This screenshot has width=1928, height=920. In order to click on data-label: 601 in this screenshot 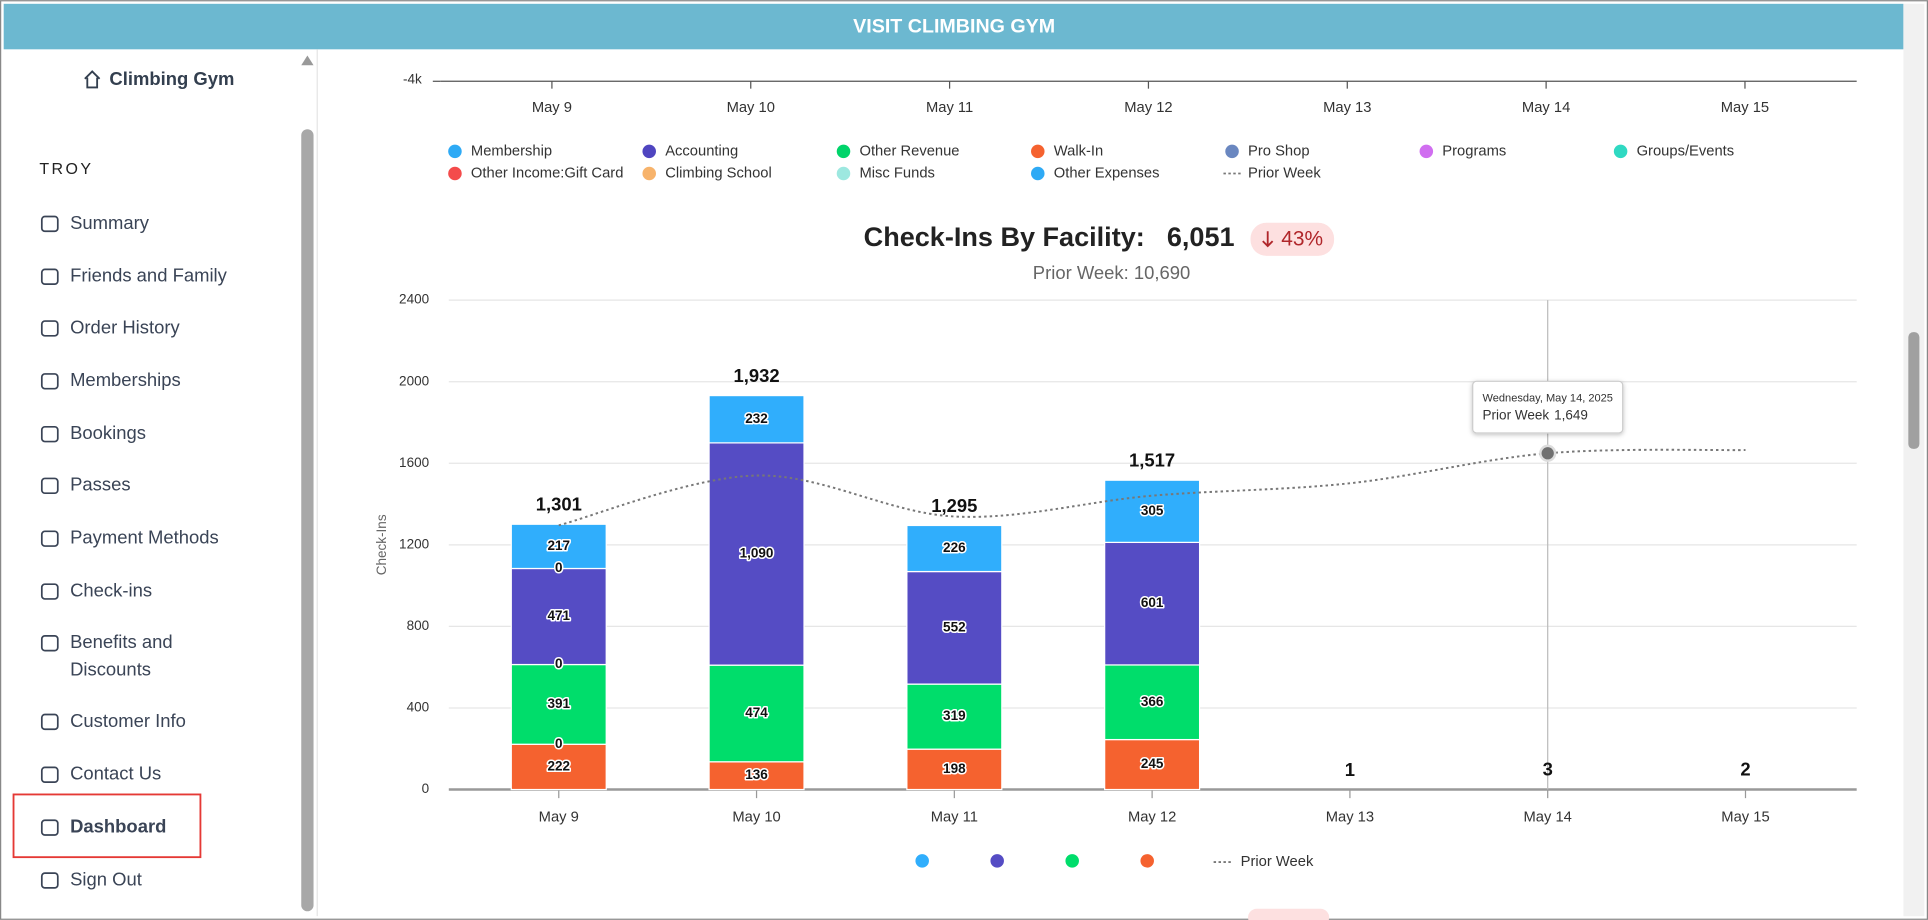, I will do `click(1152, 602)`.